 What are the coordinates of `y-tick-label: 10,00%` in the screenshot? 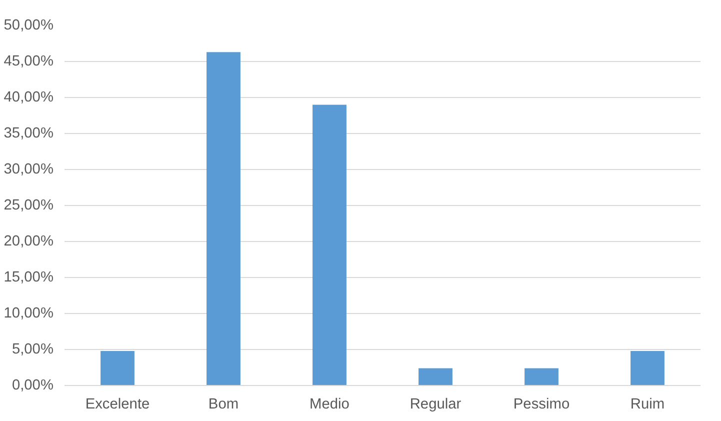 It's located at (29, 314).